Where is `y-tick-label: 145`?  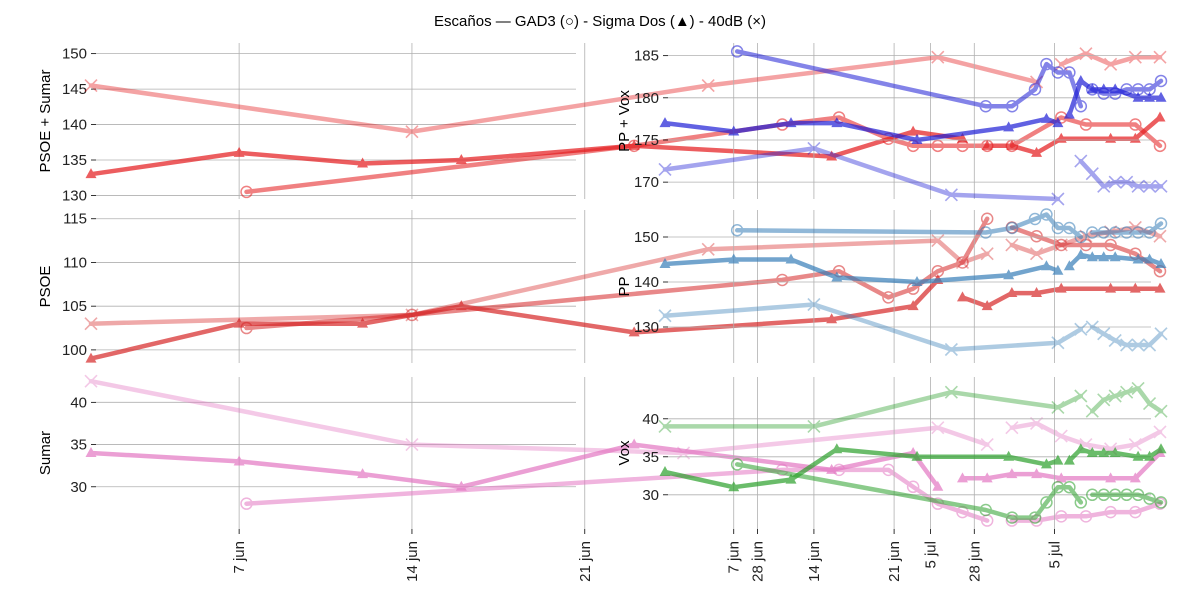
y-tick-label: 145 is located at coordinates (74, 89).